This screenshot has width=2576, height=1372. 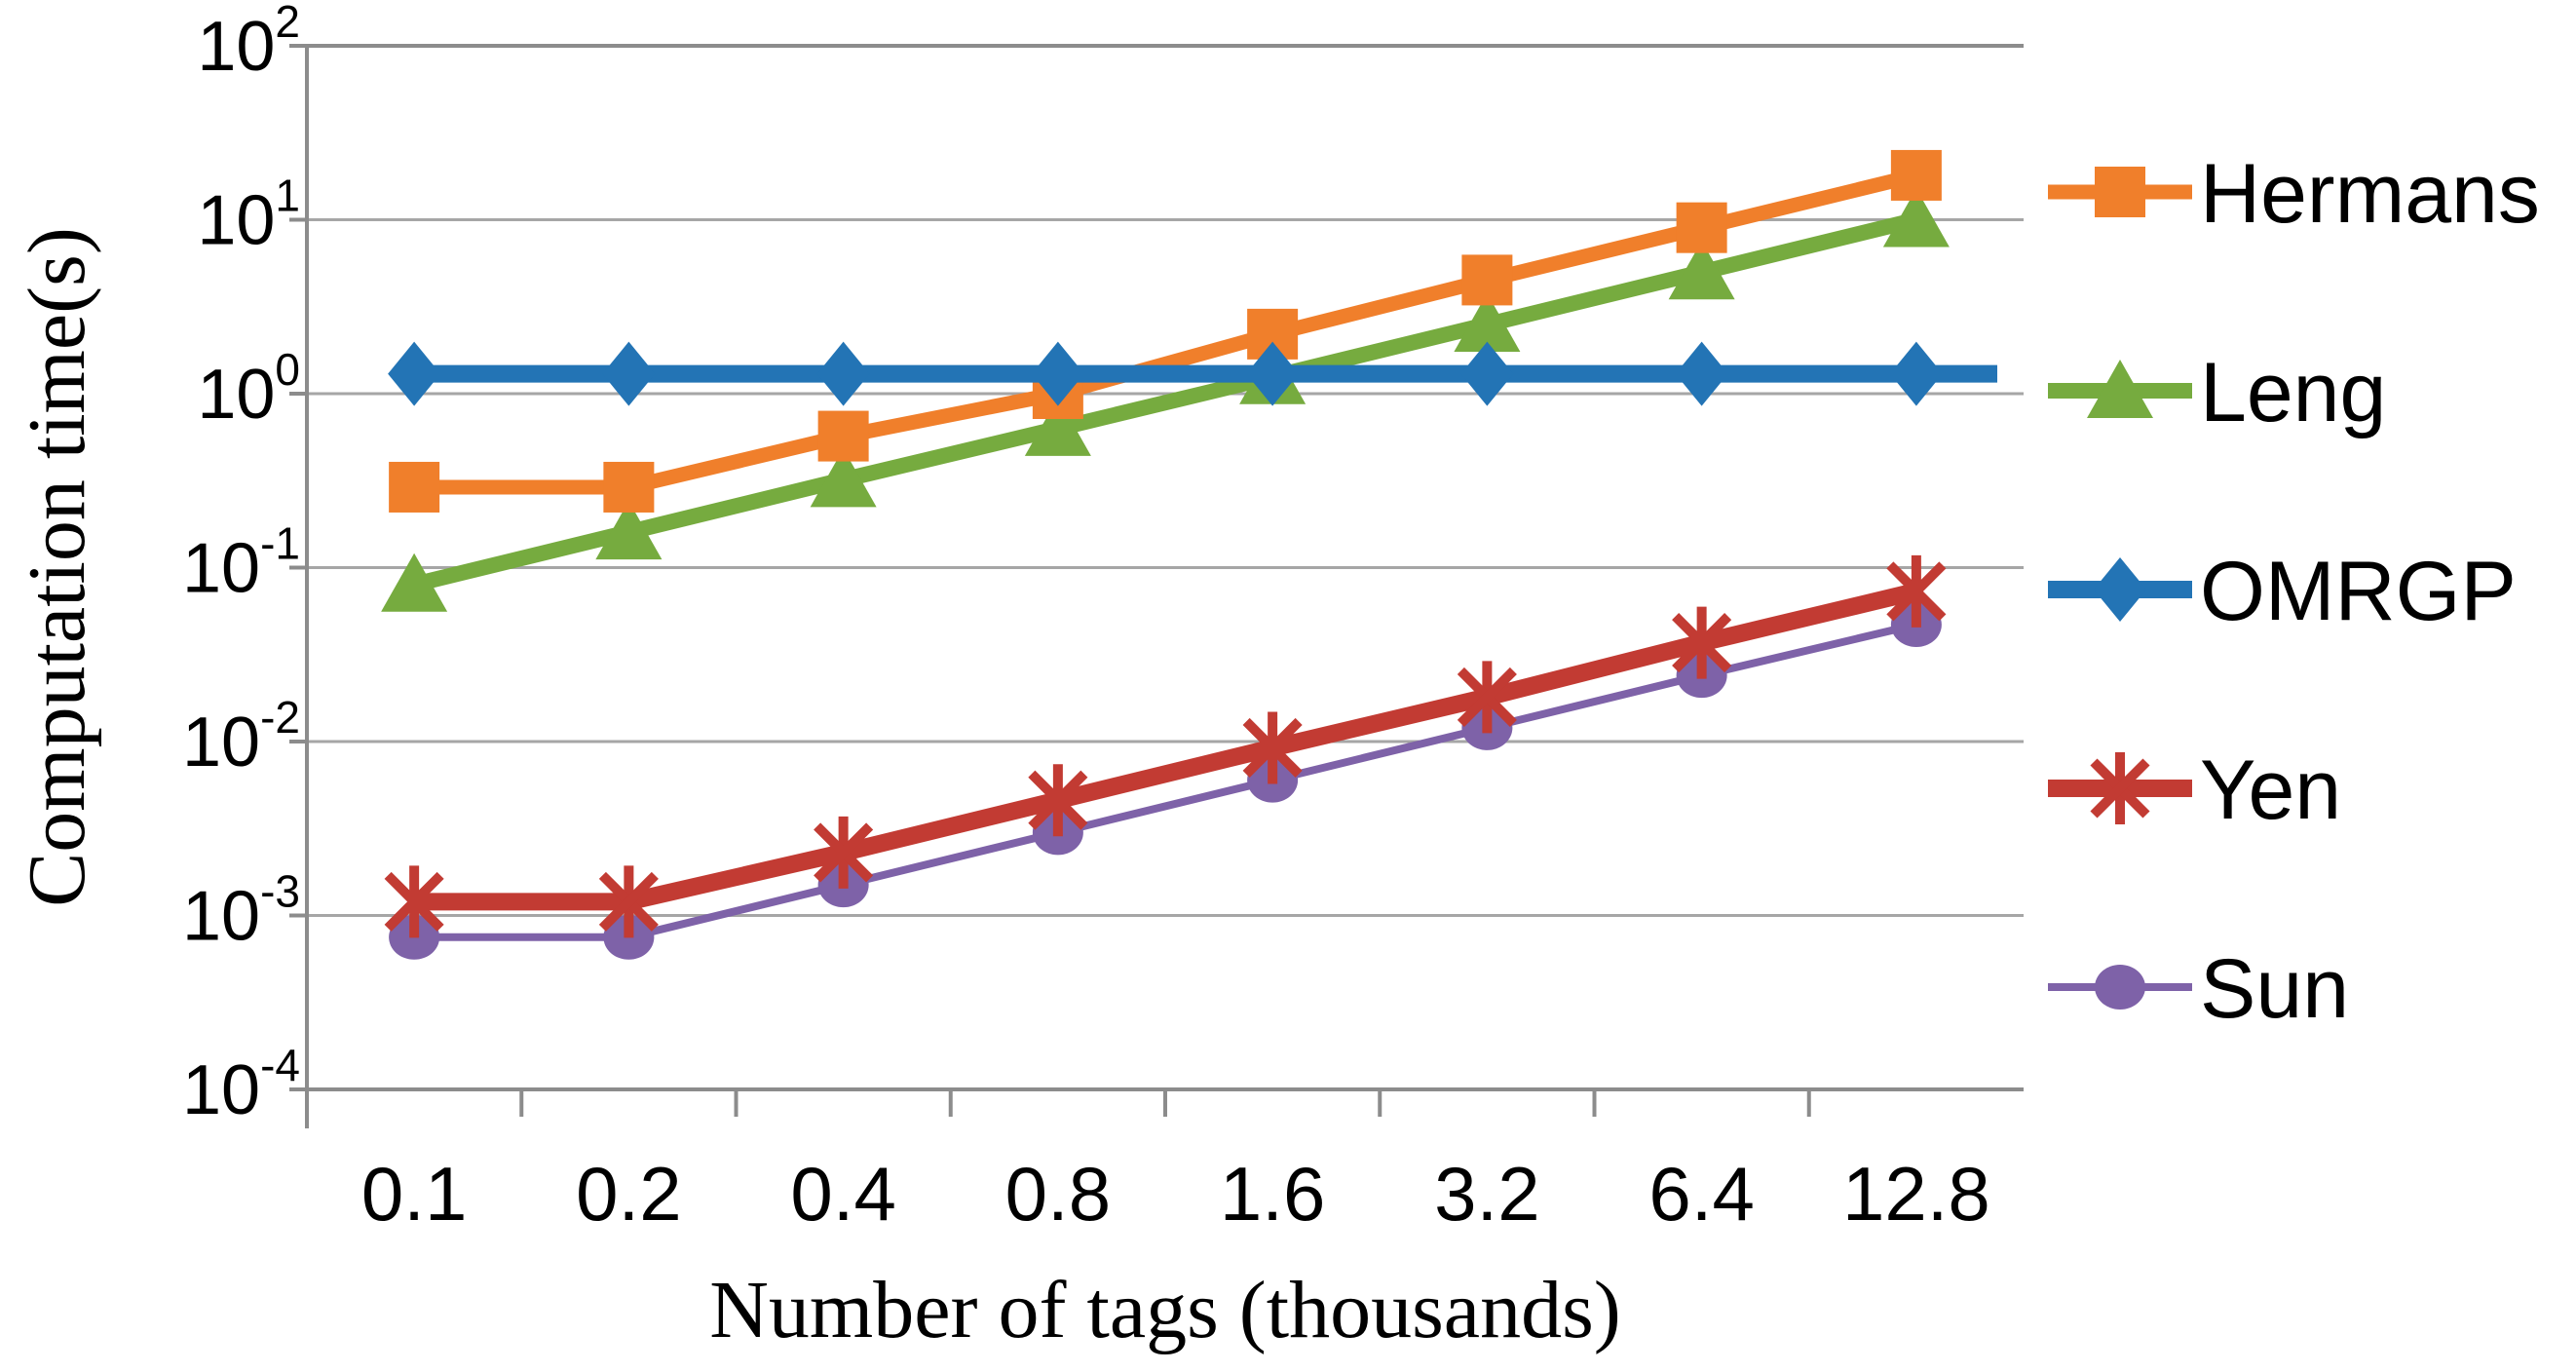 I want to click on series-line-yen, so click(x=1166, y=747).